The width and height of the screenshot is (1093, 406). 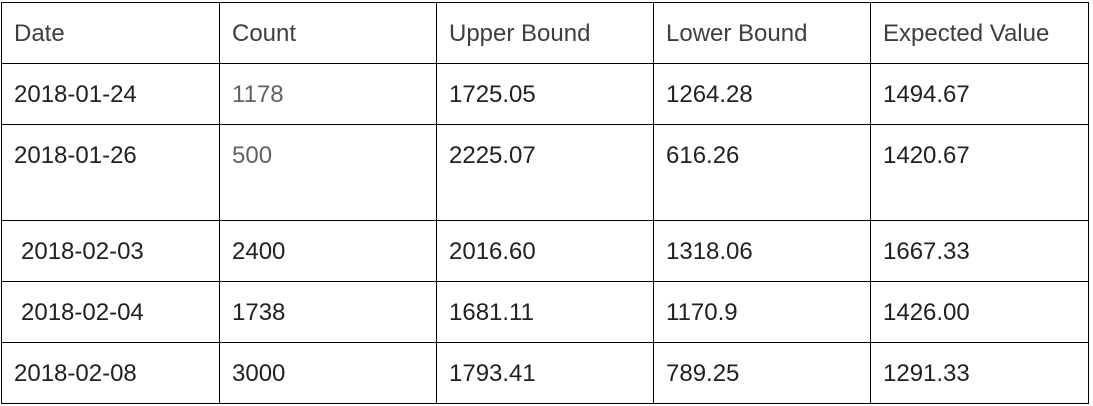 I want to click on upper-bound-cell: 2016.60, so click(x=545, y=251).